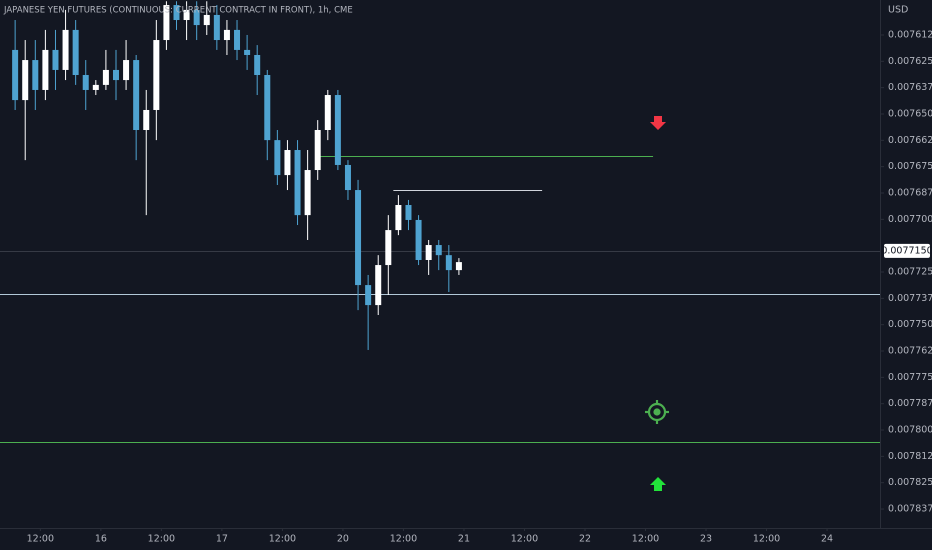  I want to click on y-tick-label: 0.0076125, so click(910, 34).